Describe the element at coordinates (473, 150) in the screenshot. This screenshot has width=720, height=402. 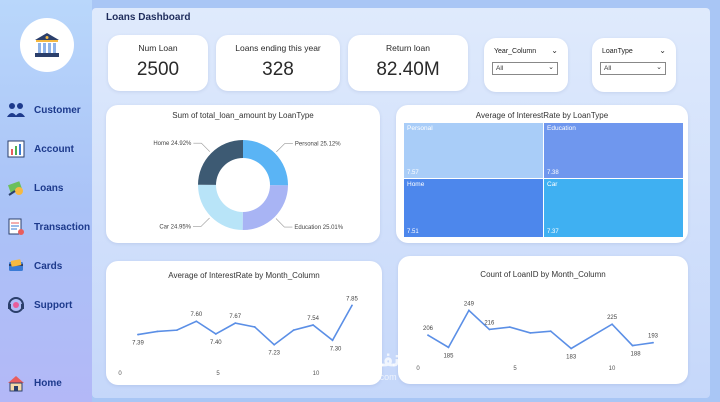
I see `treemap-cell-personal: Personal 7.57` at that location.